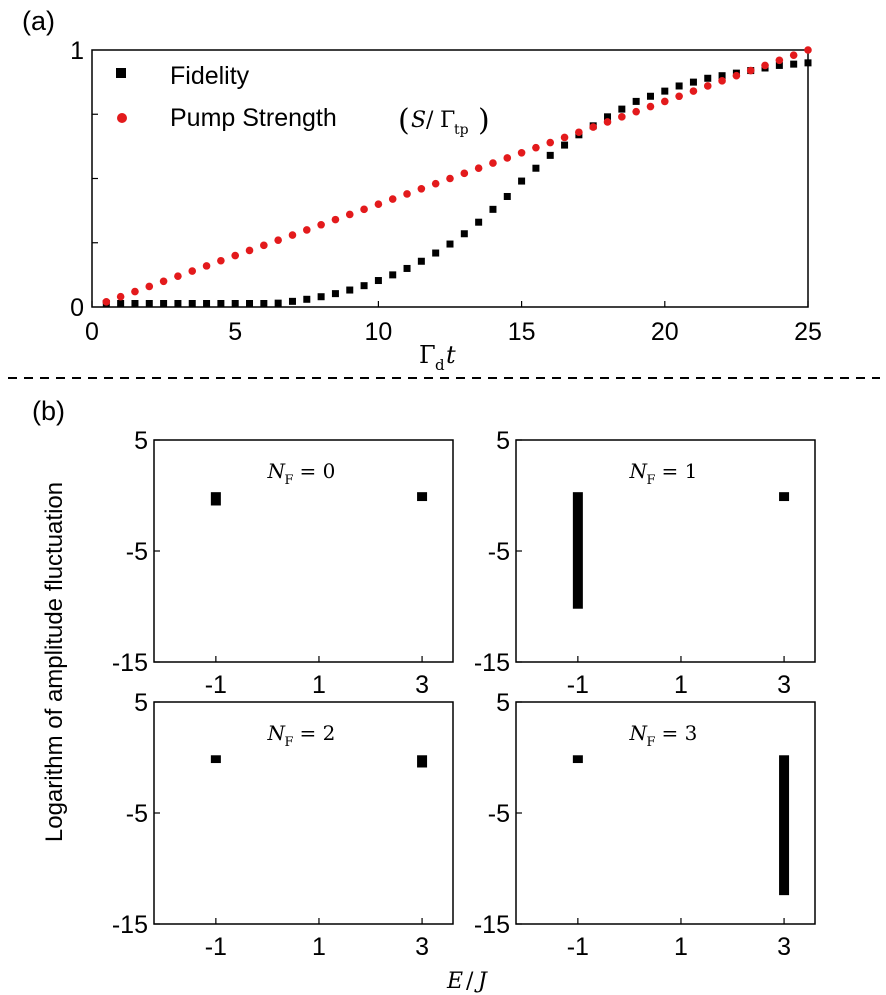 Image resolution: width=886 pixels, height=995 pixels. Describe the element at coordinates (454, 981) in the screenshot. I see `panel-b-xlabel-a: E` at that location.